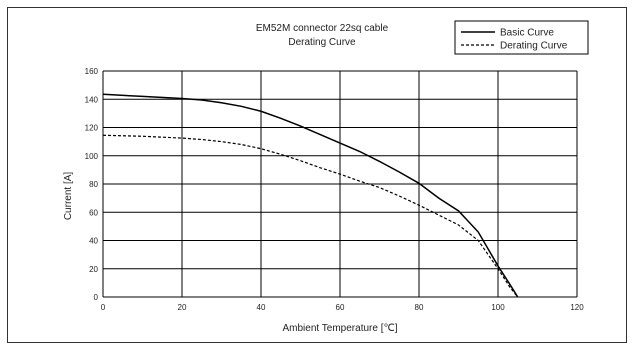  What do you see at coordinates (93, 241) in the screenshot?
I see `y-tick-label: 40` at bounding box center [93, 241].